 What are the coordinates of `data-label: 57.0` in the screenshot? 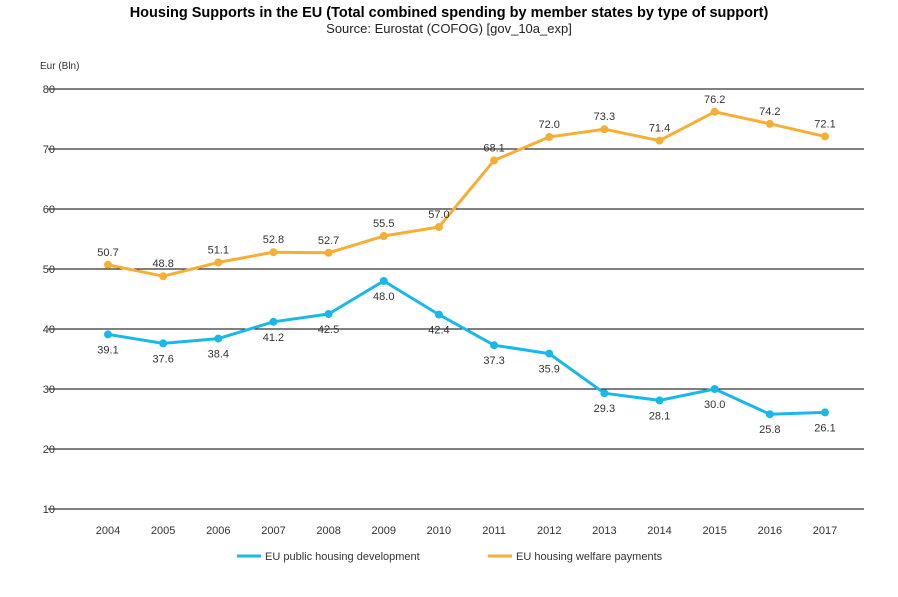 It's located at (438, 215).